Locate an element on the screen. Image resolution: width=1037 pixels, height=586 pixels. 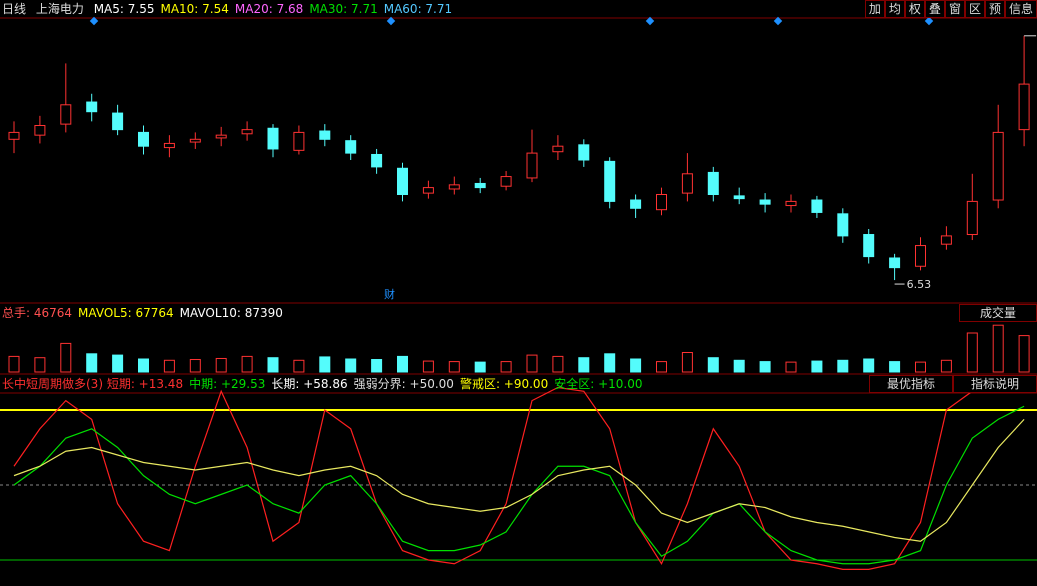
volume-button: 成交量 is located at coordinates (998, 313).